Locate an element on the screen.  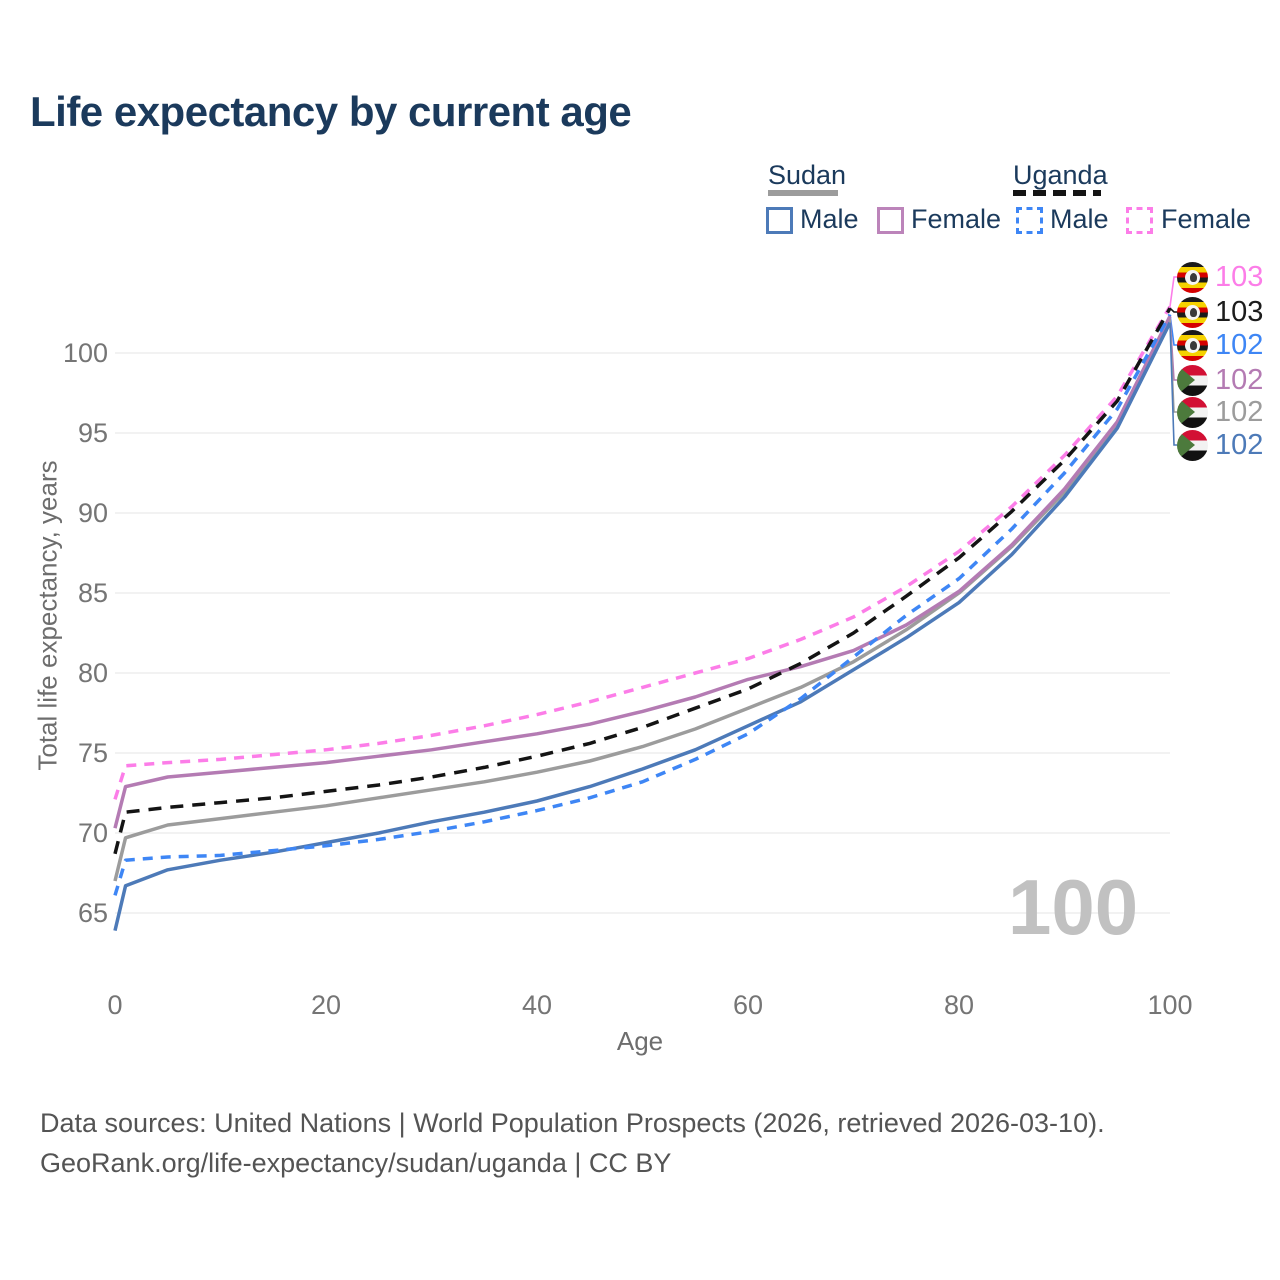
legend-label-sudan-female: Female is located at coordinates (956, 219).